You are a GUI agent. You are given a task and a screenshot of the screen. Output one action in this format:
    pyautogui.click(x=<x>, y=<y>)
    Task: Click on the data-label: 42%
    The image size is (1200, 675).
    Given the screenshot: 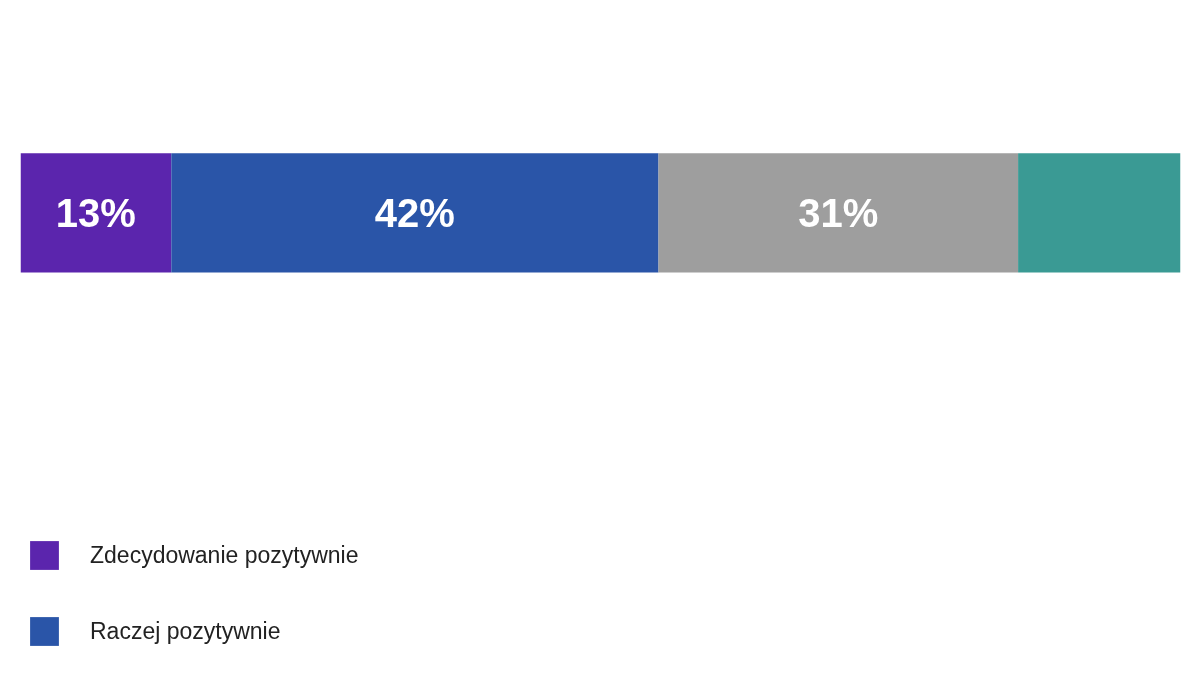 What is the action you would take?
    pyautogui.click(x=414, y=212)
    